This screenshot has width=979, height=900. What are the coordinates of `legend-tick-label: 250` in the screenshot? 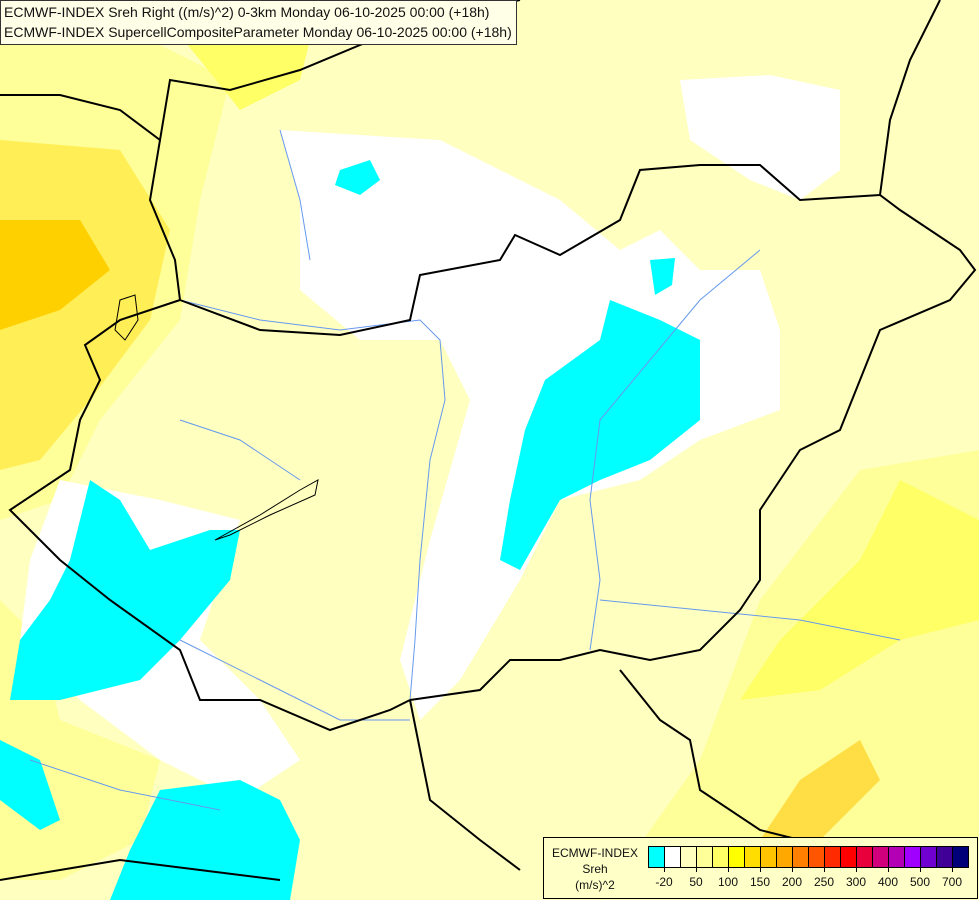 It's located at (824, 882).